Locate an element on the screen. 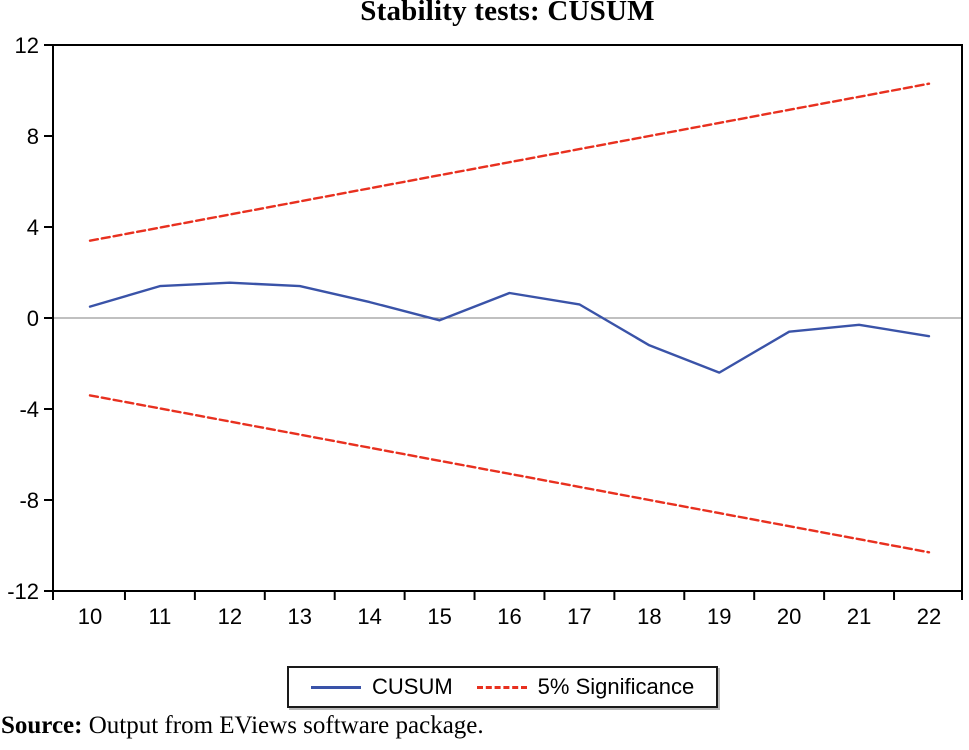 This screenshot has width=969, height=750. source-text: Output from EViews software package. is located at coordinates (283, 725).